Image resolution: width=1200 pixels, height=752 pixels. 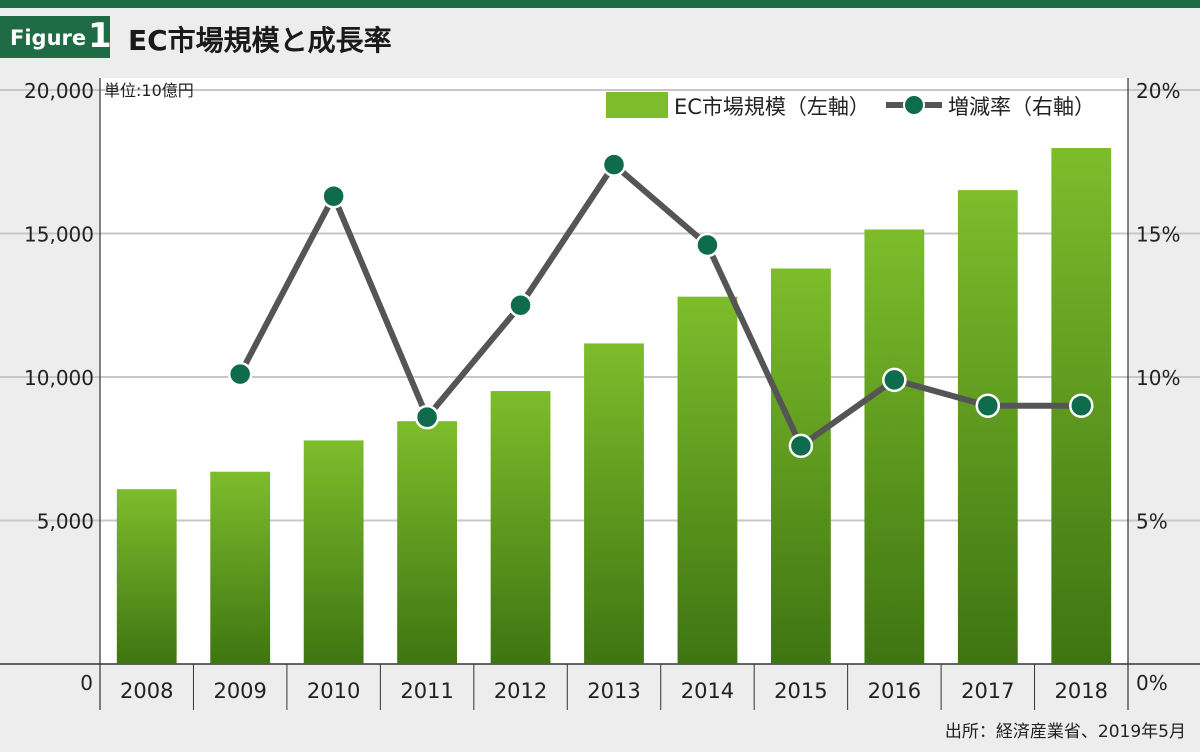 I want to click on growth-rate-point-2015, so click(x=801, y=446).